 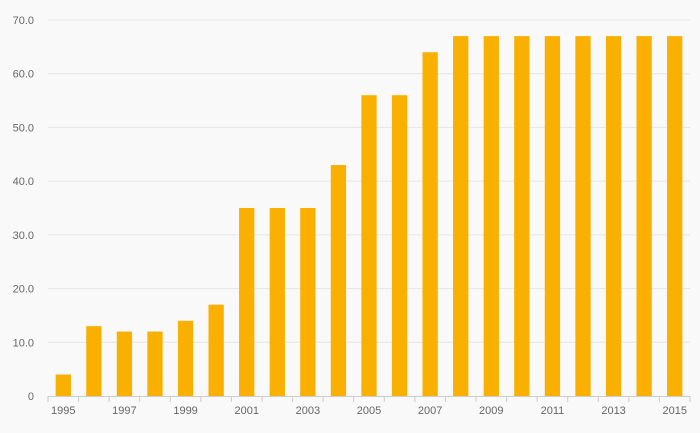 What do you see at coordinates (247, 302) in the screenshot?
I see `bar-2001` at bounding box center [247, 302].